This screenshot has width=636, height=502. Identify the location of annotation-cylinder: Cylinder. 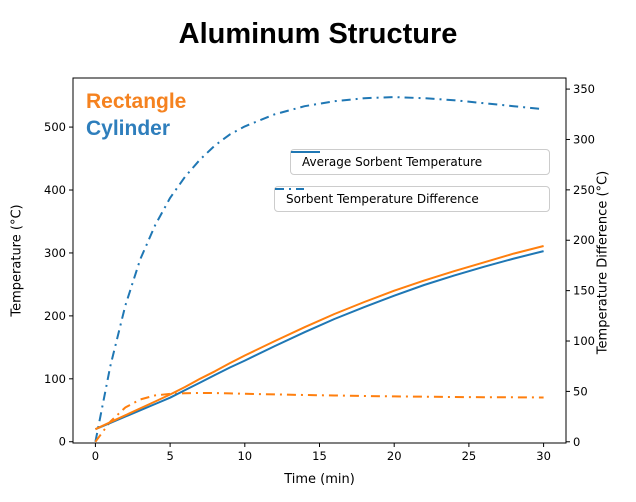
(128, 128).